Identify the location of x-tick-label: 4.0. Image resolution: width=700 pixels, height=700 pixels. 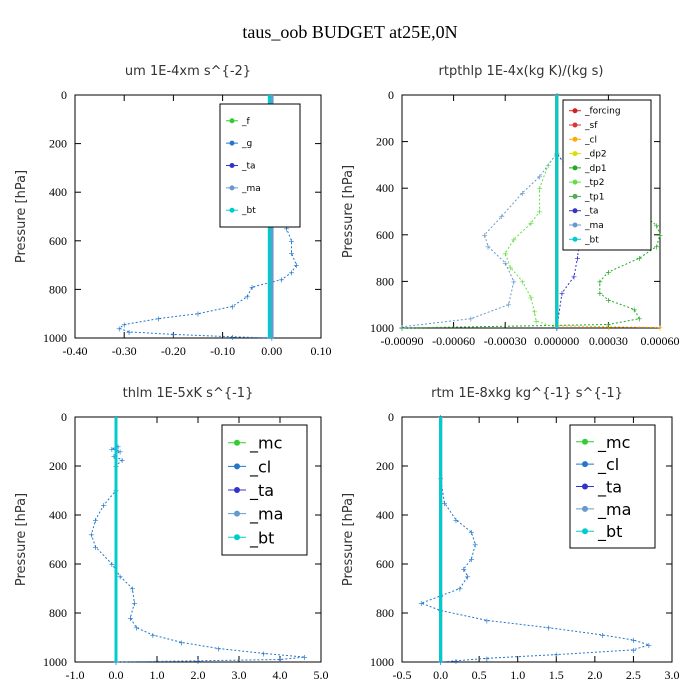
(280, 675).